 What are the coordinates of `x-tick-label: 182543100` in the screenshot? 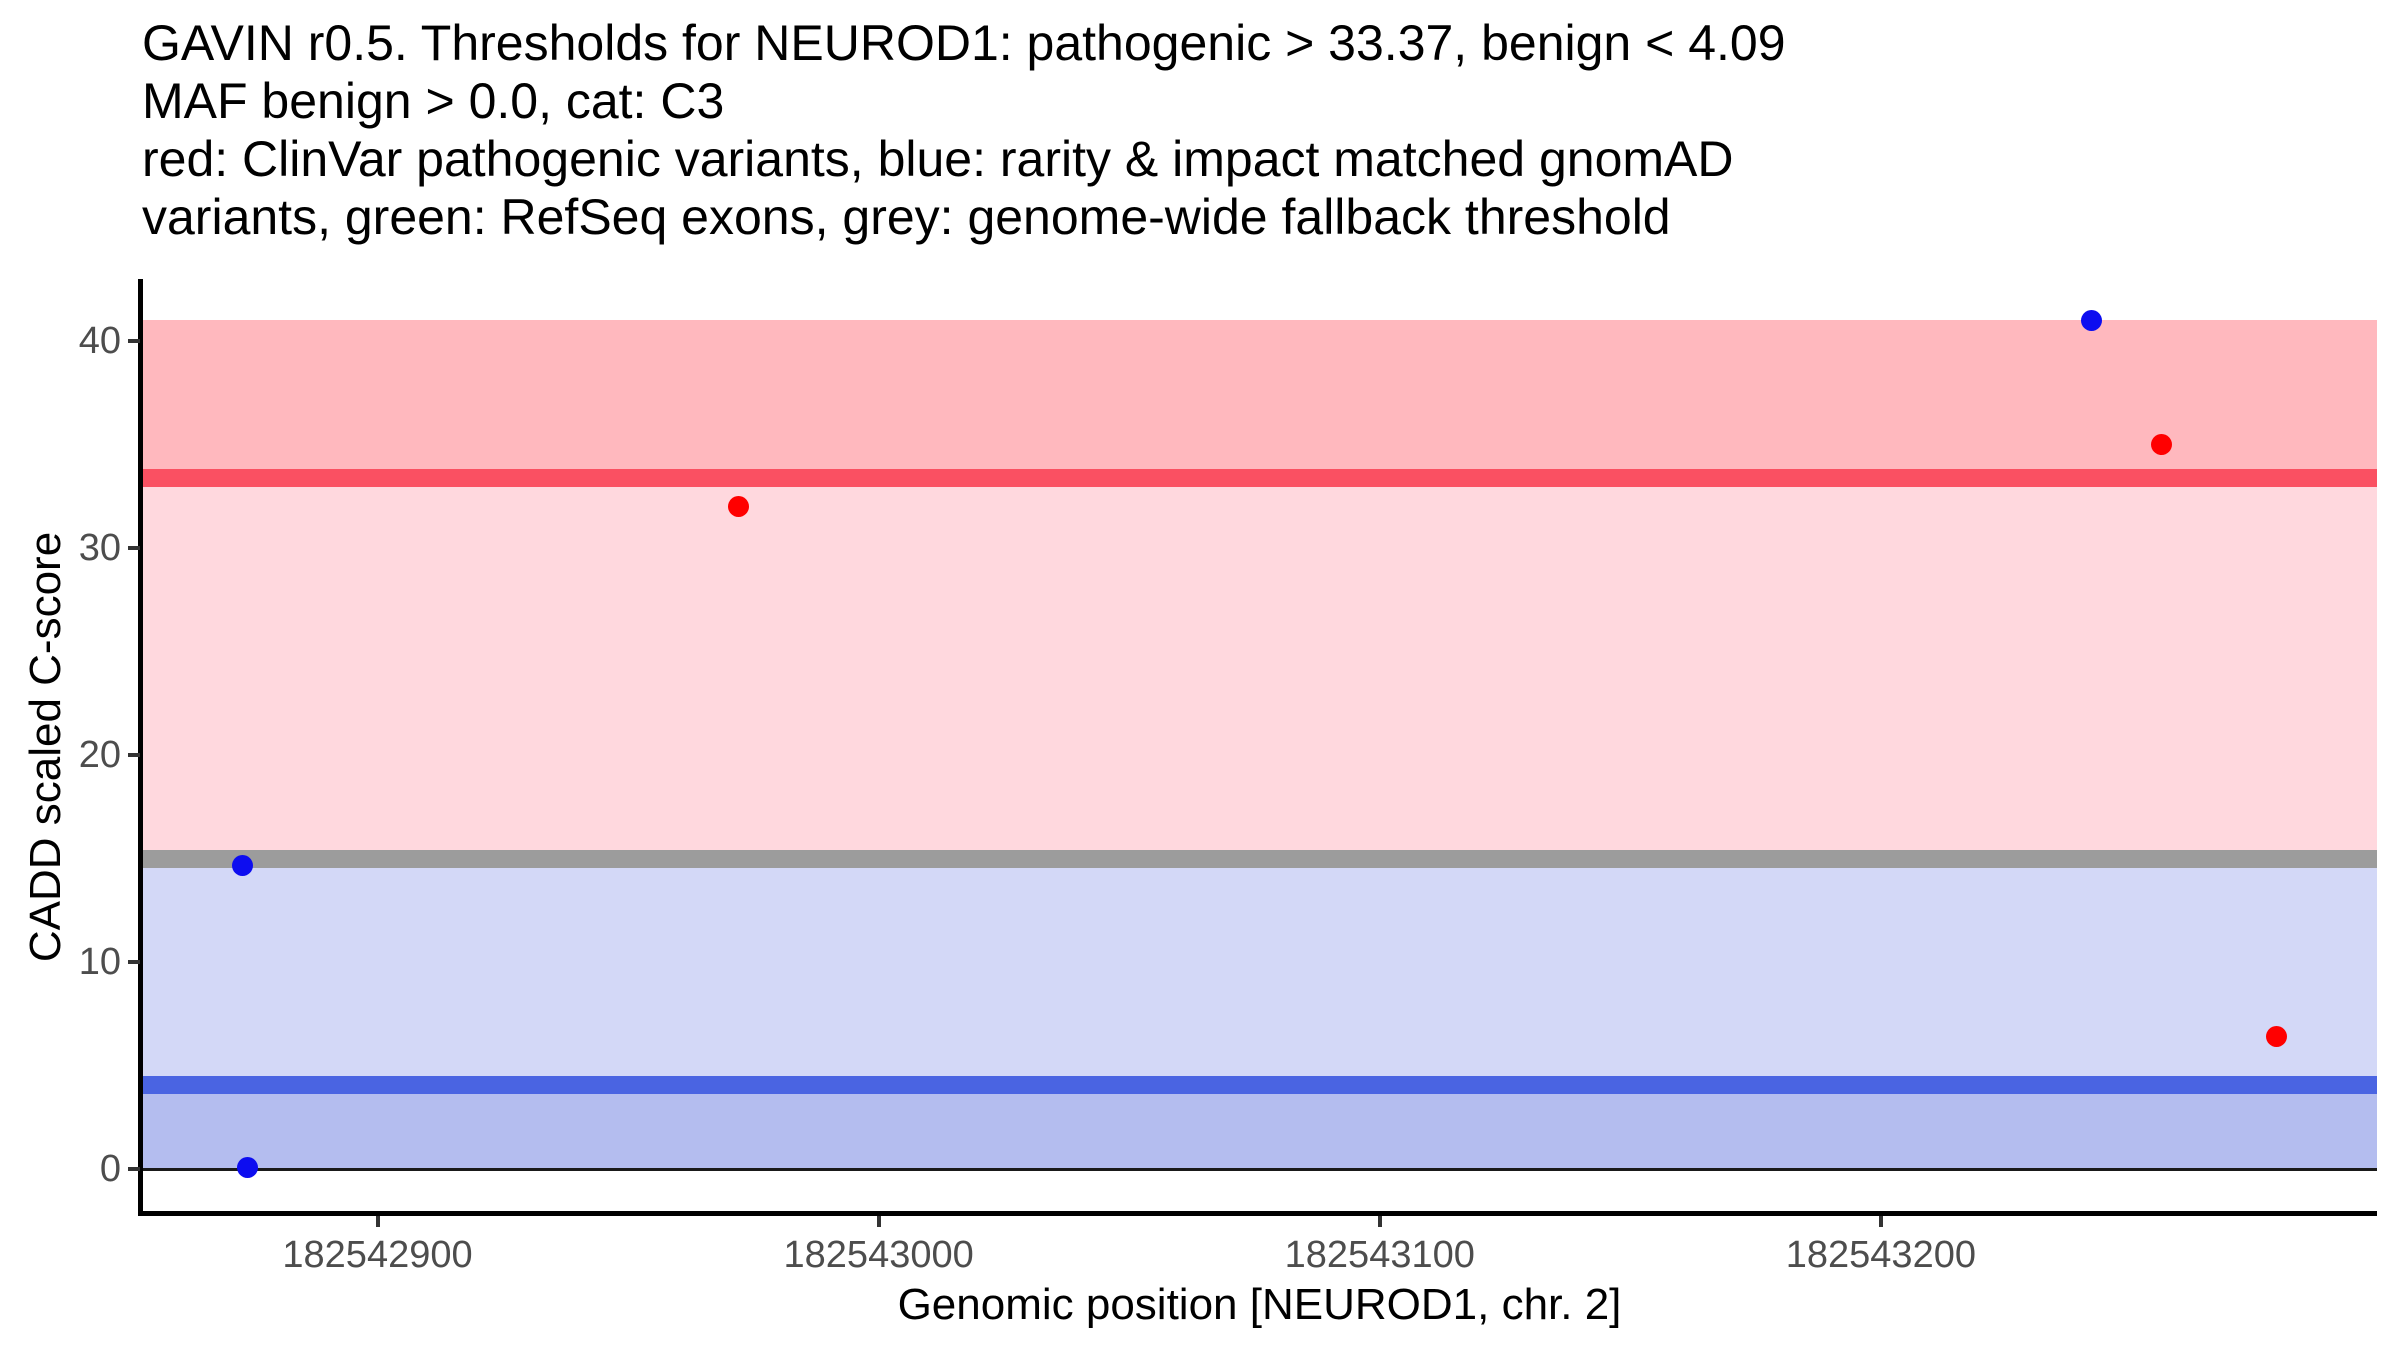 It's located at (1379, 1255).